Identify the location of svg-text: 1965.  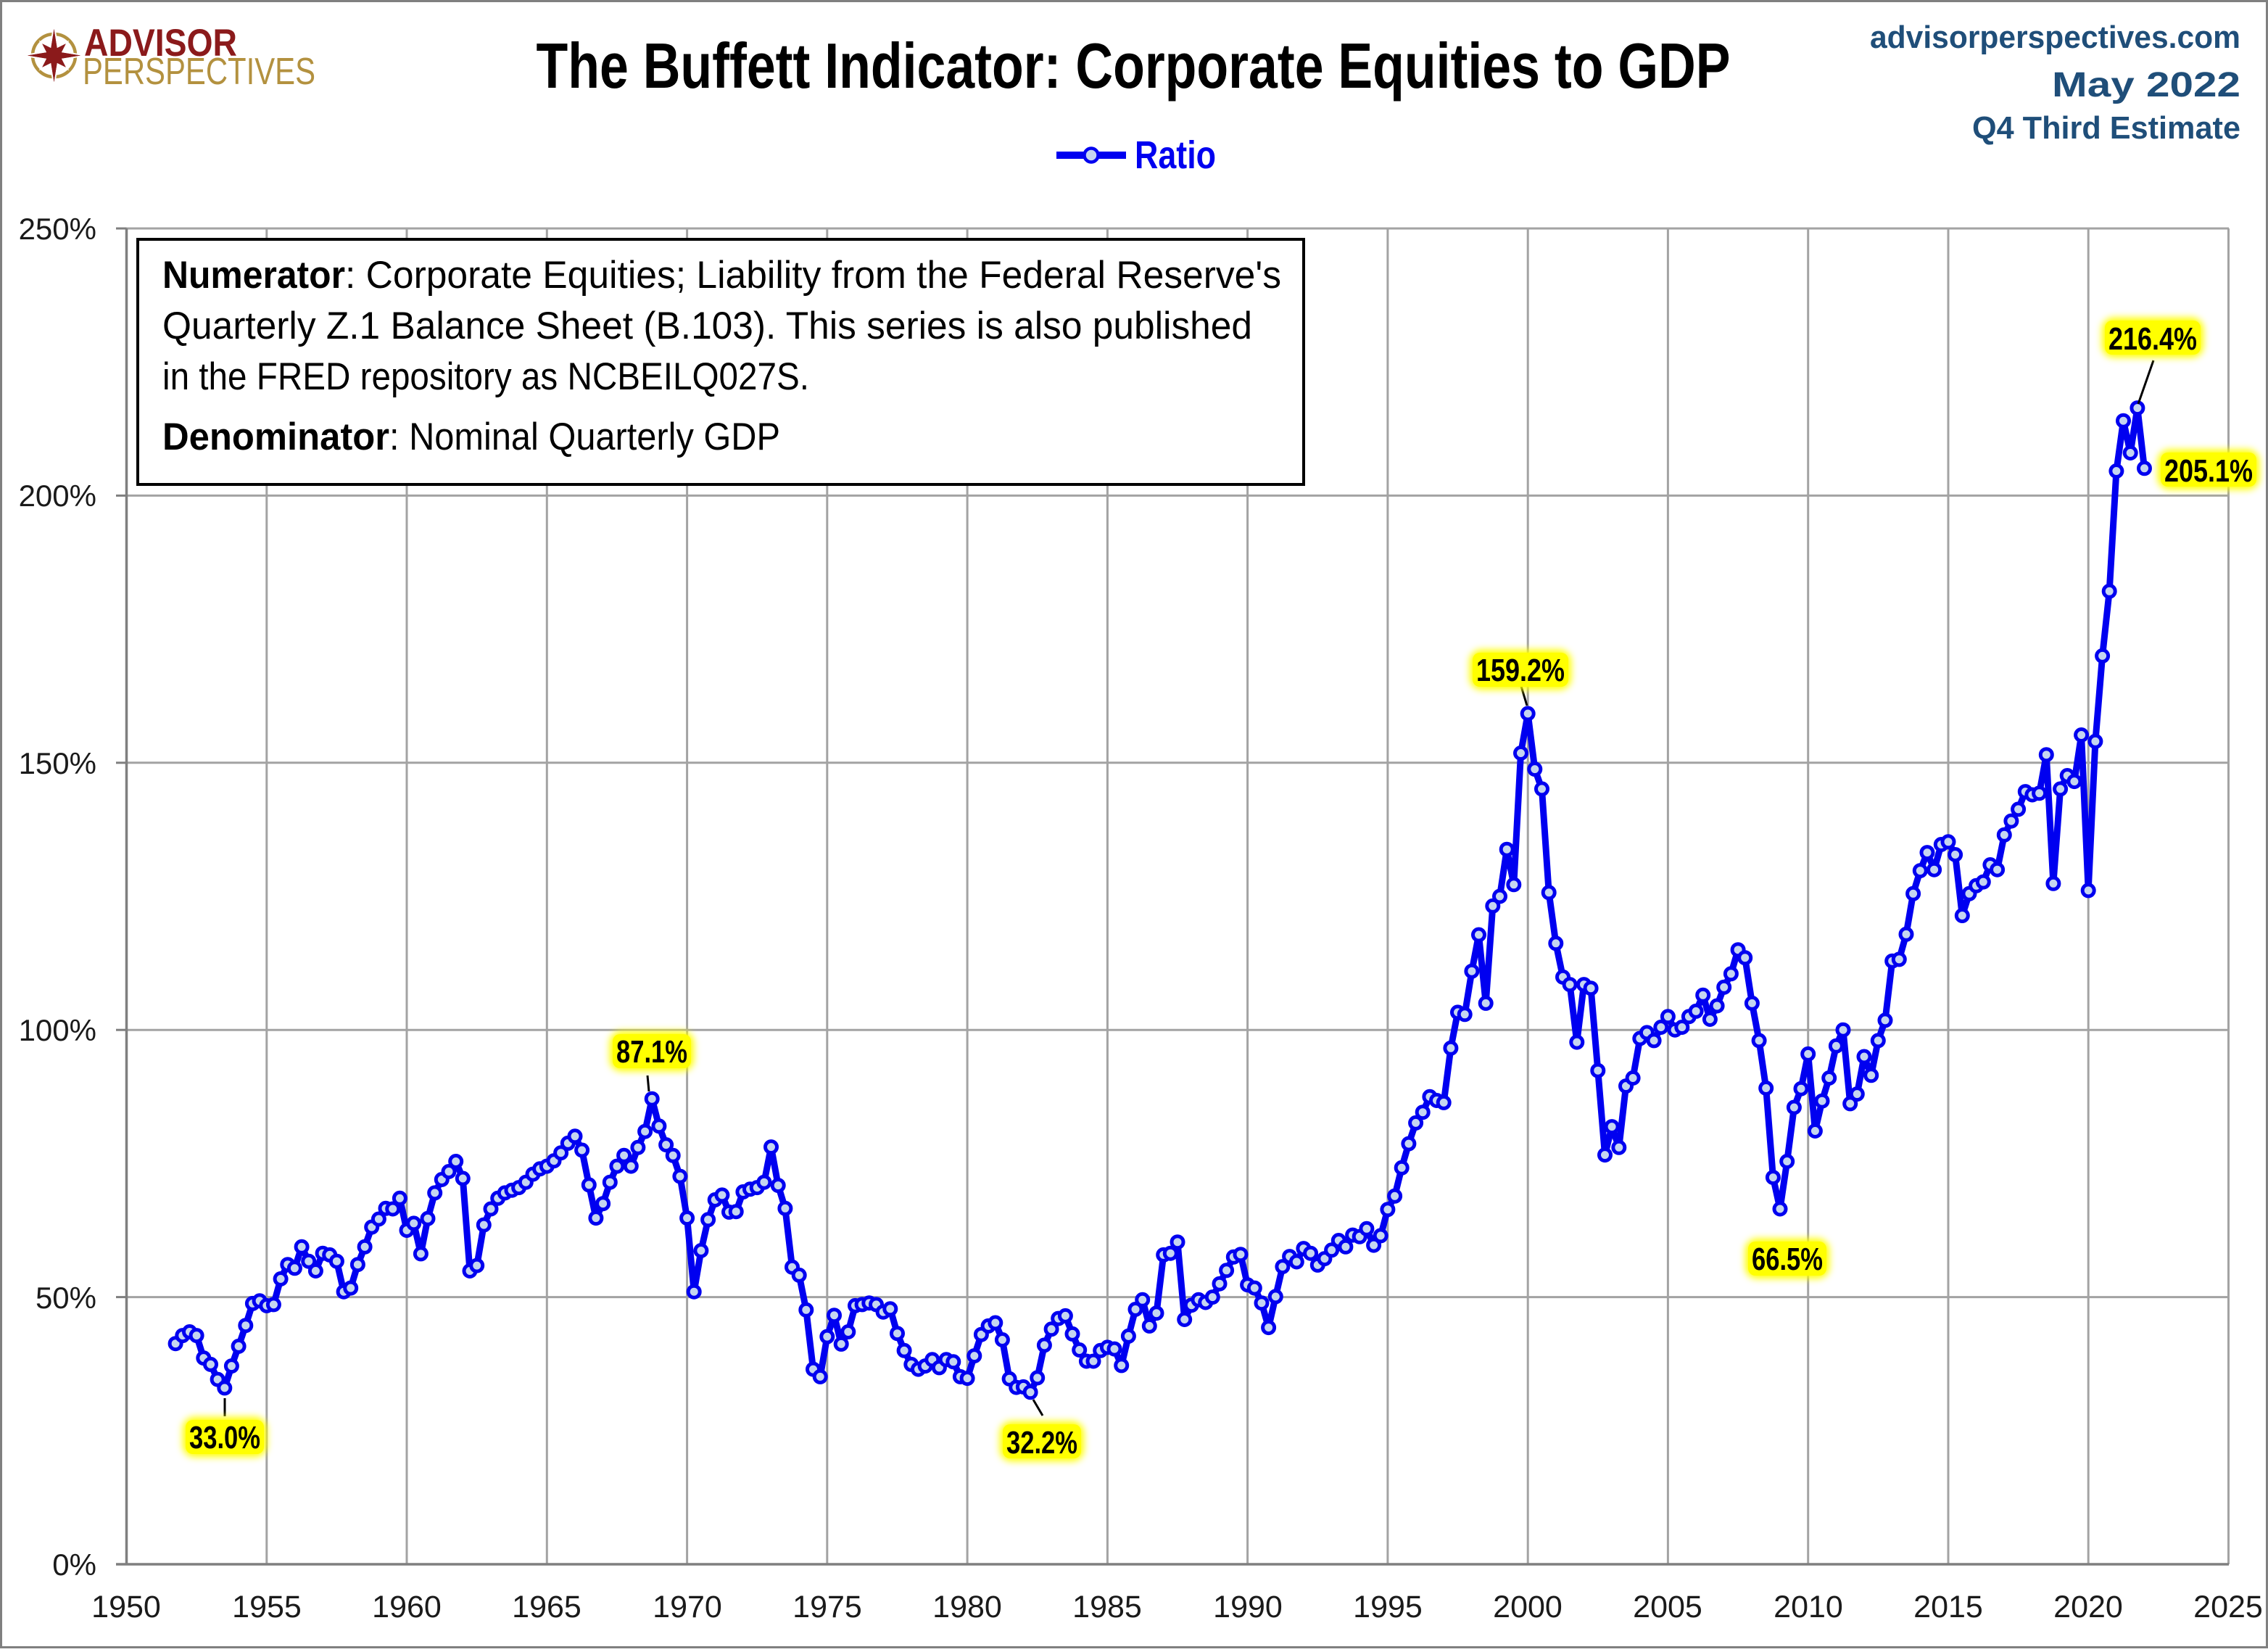
(547, 1607).